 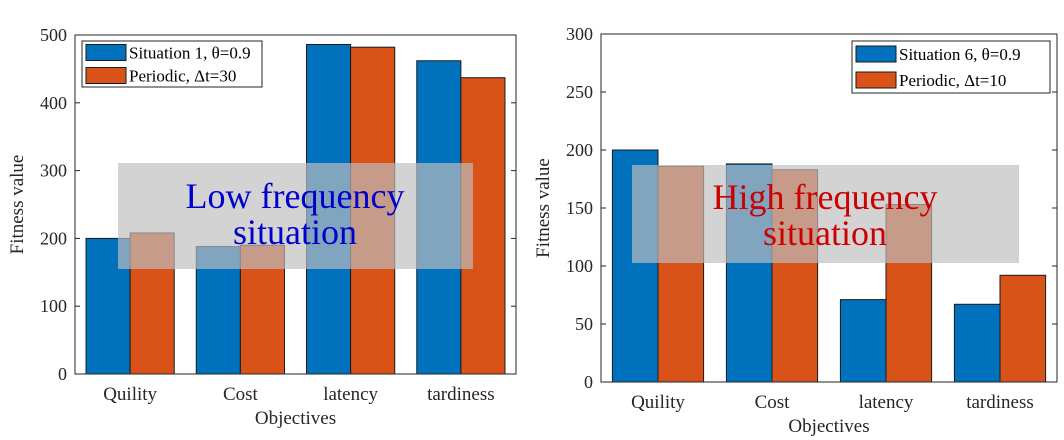 I want to click on legend-entry: Situation 6, θ=0.9, so click(x=960, y=54).